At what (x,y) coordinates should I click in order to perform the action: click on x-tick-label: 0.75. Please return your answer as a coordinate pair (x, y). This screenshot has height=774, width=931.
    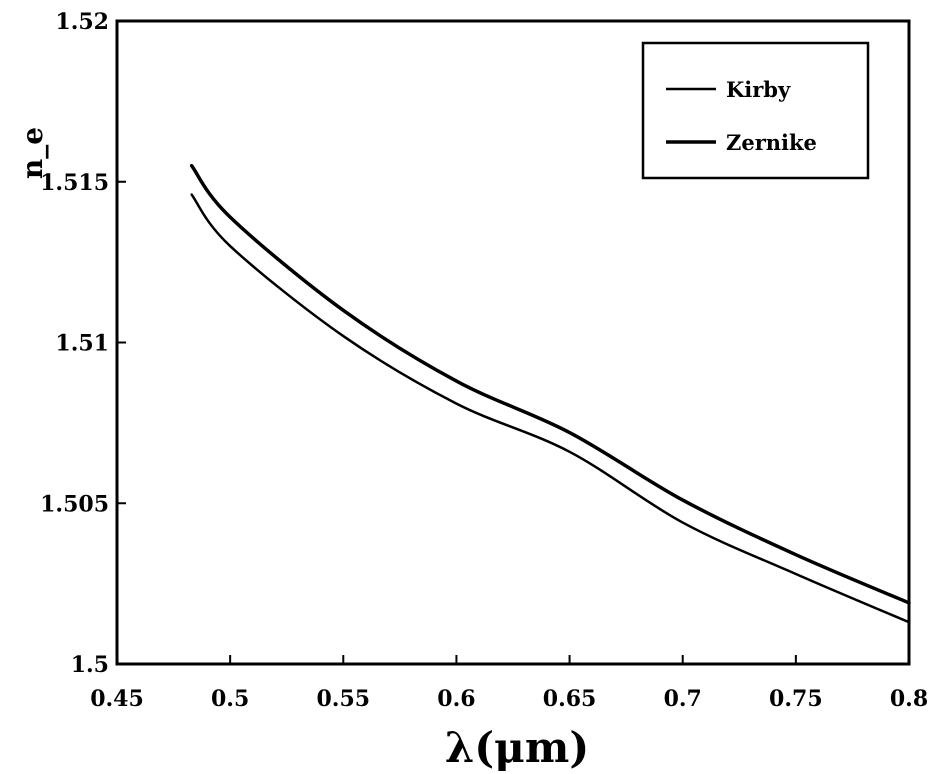
    Looking at the image, I should click on (796, 699).